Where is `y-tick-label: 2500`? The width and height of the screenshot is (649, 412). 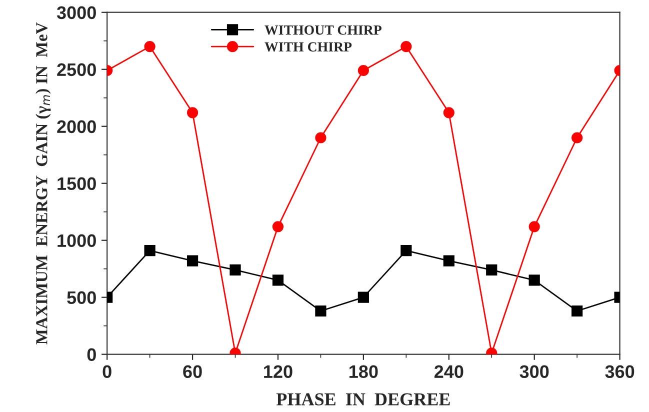
y-tick-label: 2500 is located at coordinates (76, 69).